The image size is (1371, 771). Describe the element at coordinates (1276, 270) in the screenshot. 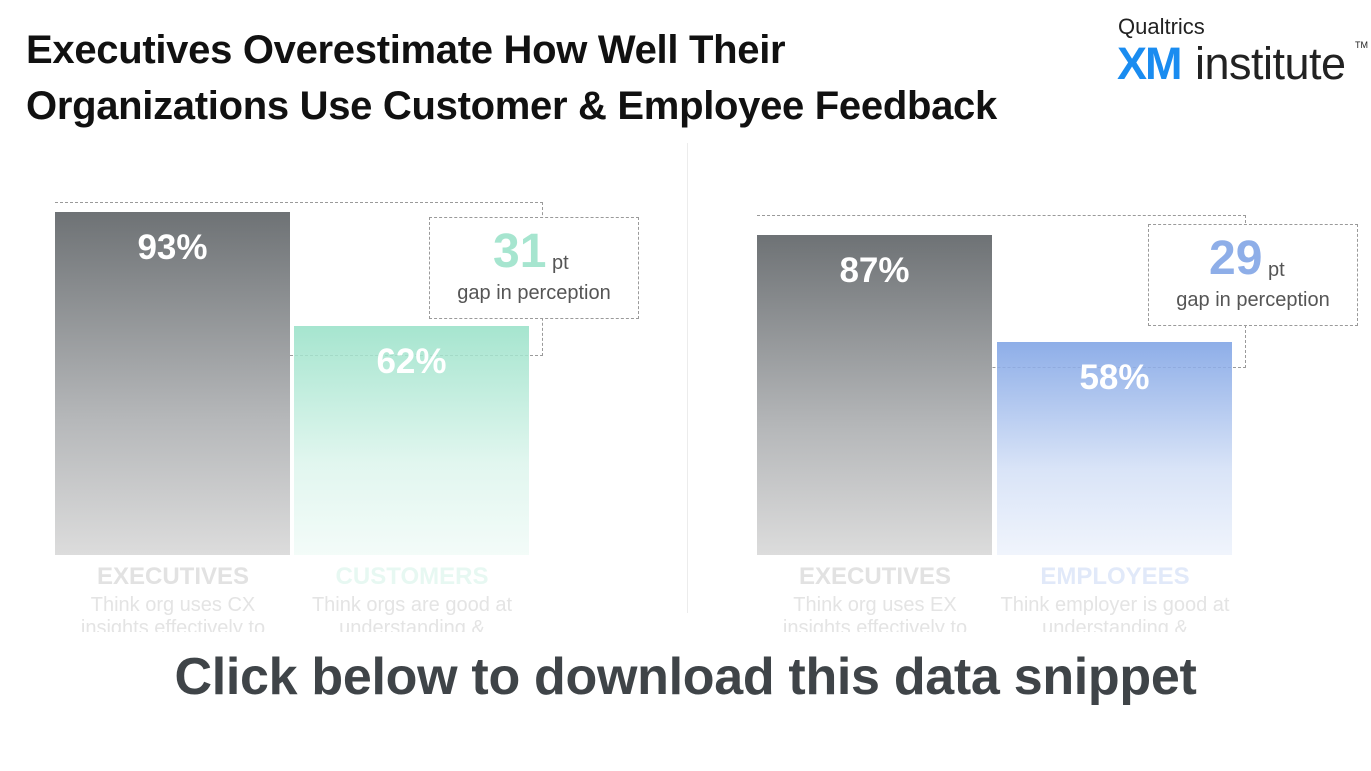

I see `ex-gap-unit: pt` at that location.